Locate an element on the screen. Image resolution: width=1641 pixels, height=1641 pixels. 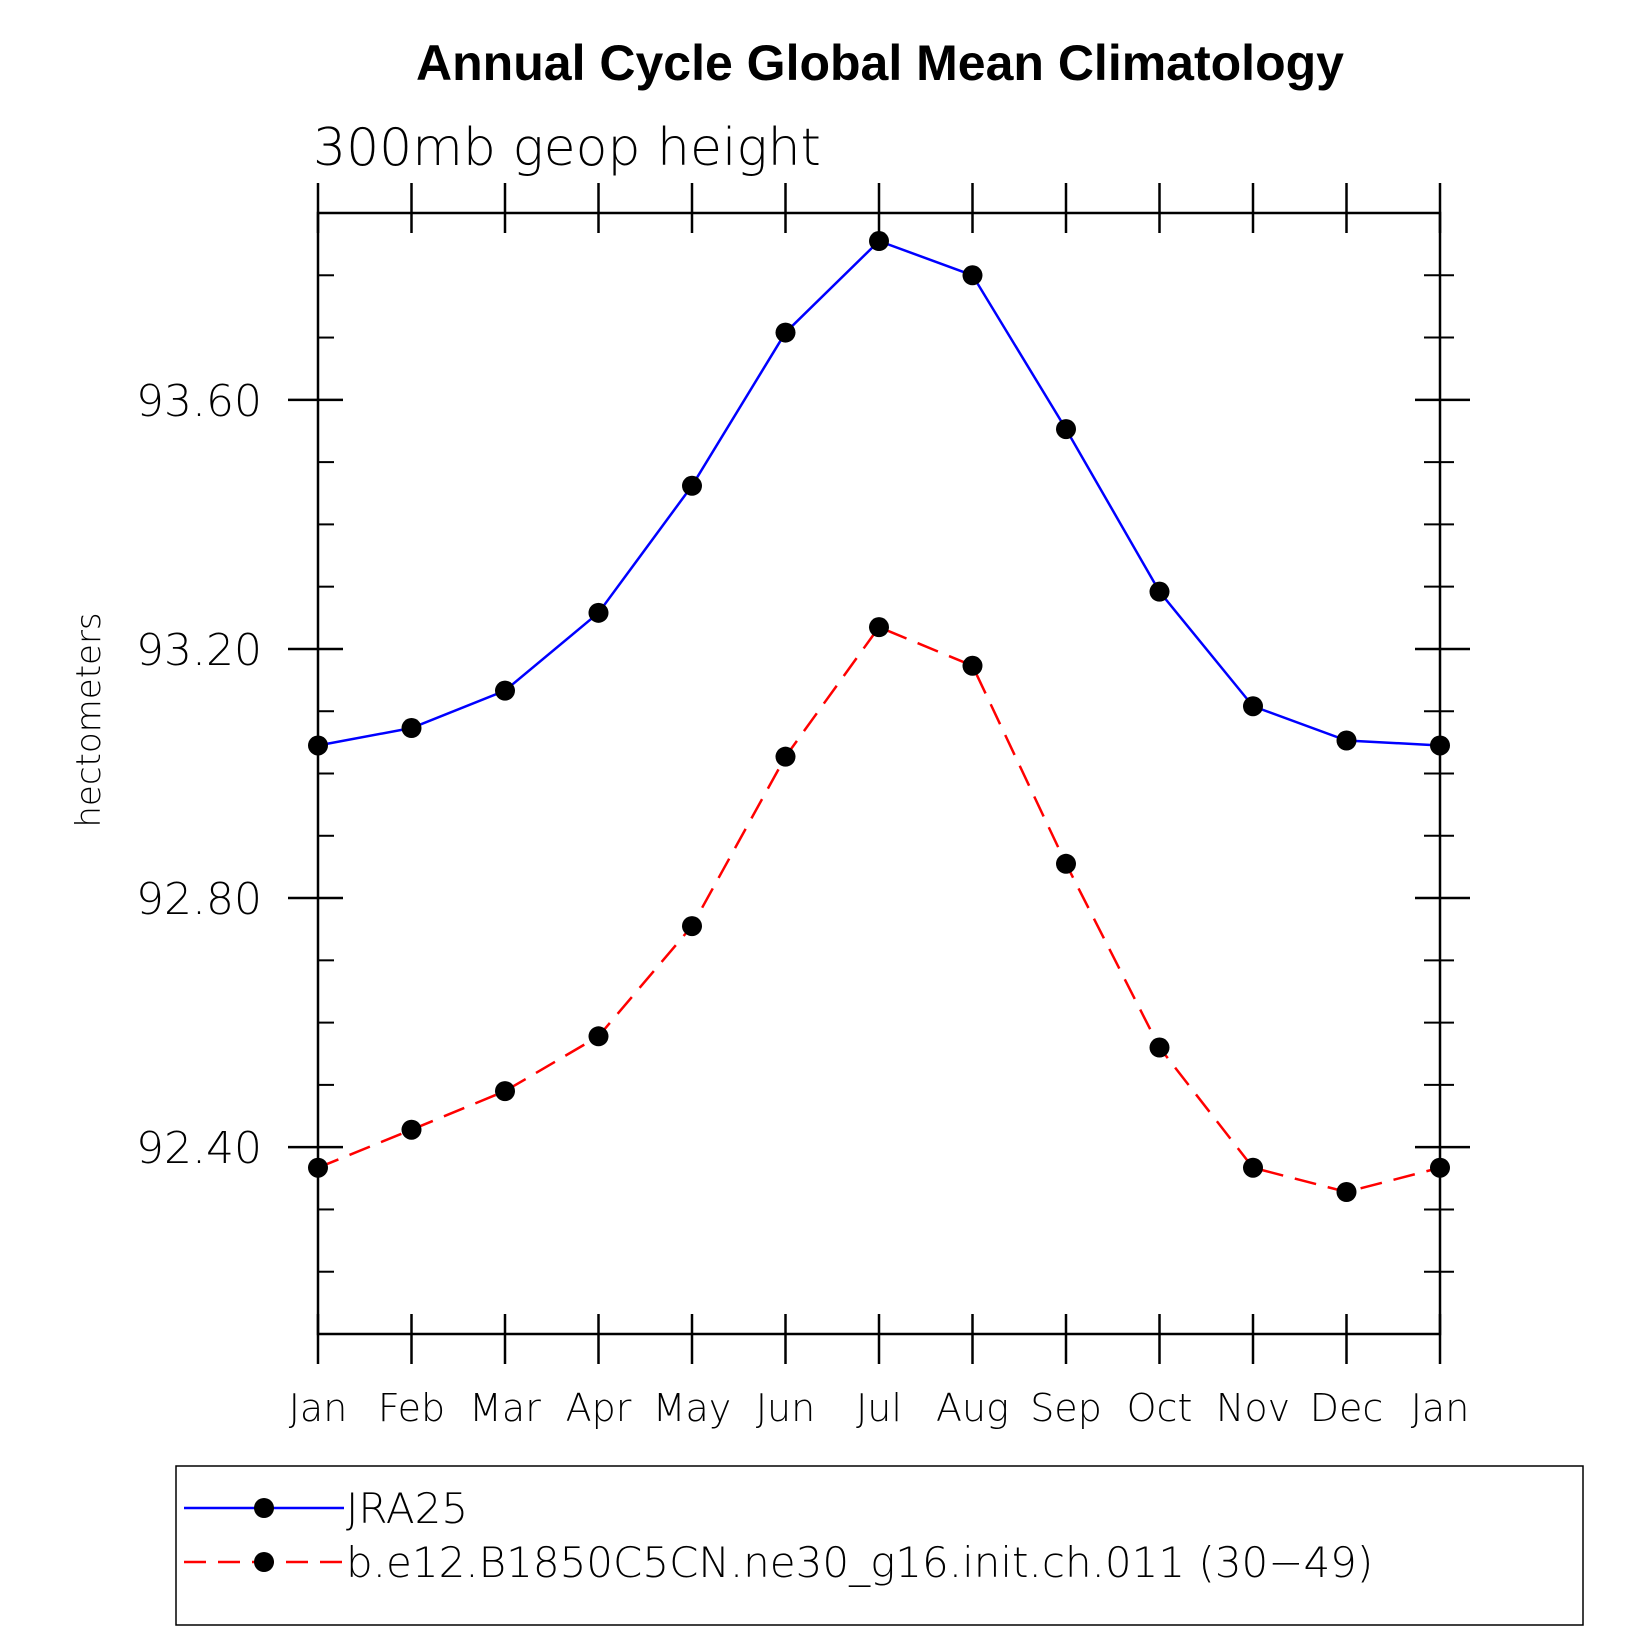
y-tick-label: 93.60 is located at coordinates (199, 401).